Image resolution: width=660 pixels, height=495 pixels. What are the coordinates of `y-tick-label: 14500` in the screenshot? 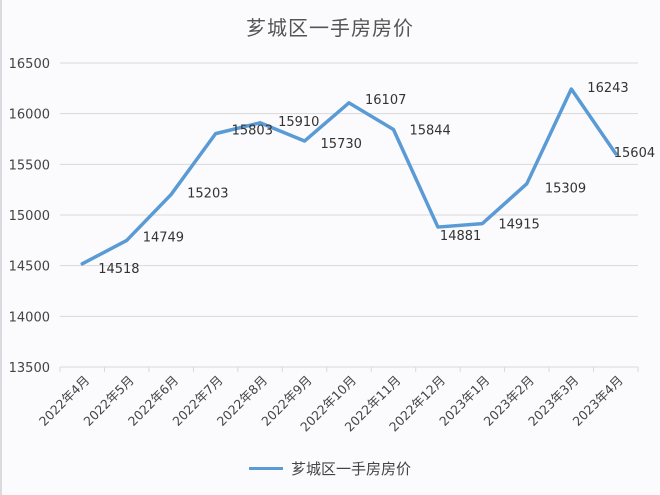 It's located at (29, 267).